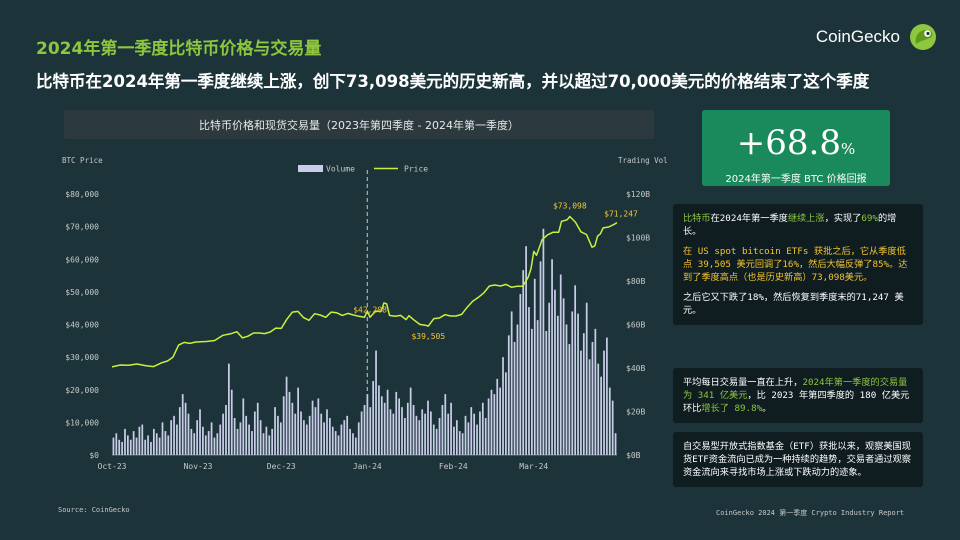 The height and width of the screenshot is (540, 960). What do you see at coordinates (635, 368) in the screenshot?
I see `right-tick-label: $40B` at bounding box center [635, 368].